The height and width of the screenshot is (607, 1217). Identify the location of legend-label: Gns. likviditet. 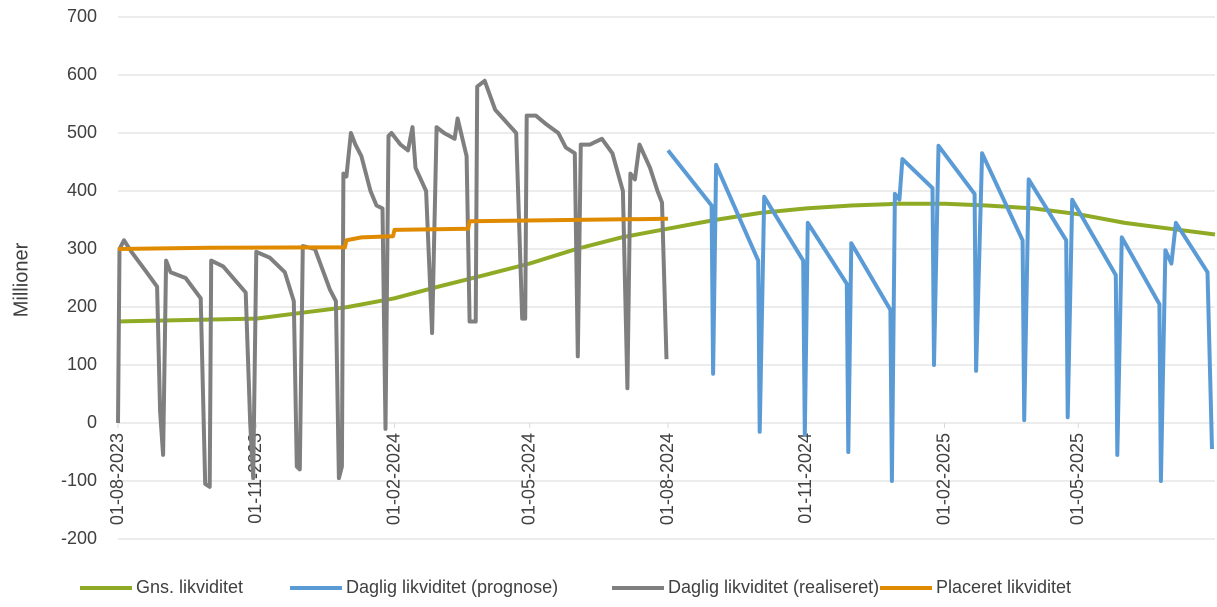
(189, 587).